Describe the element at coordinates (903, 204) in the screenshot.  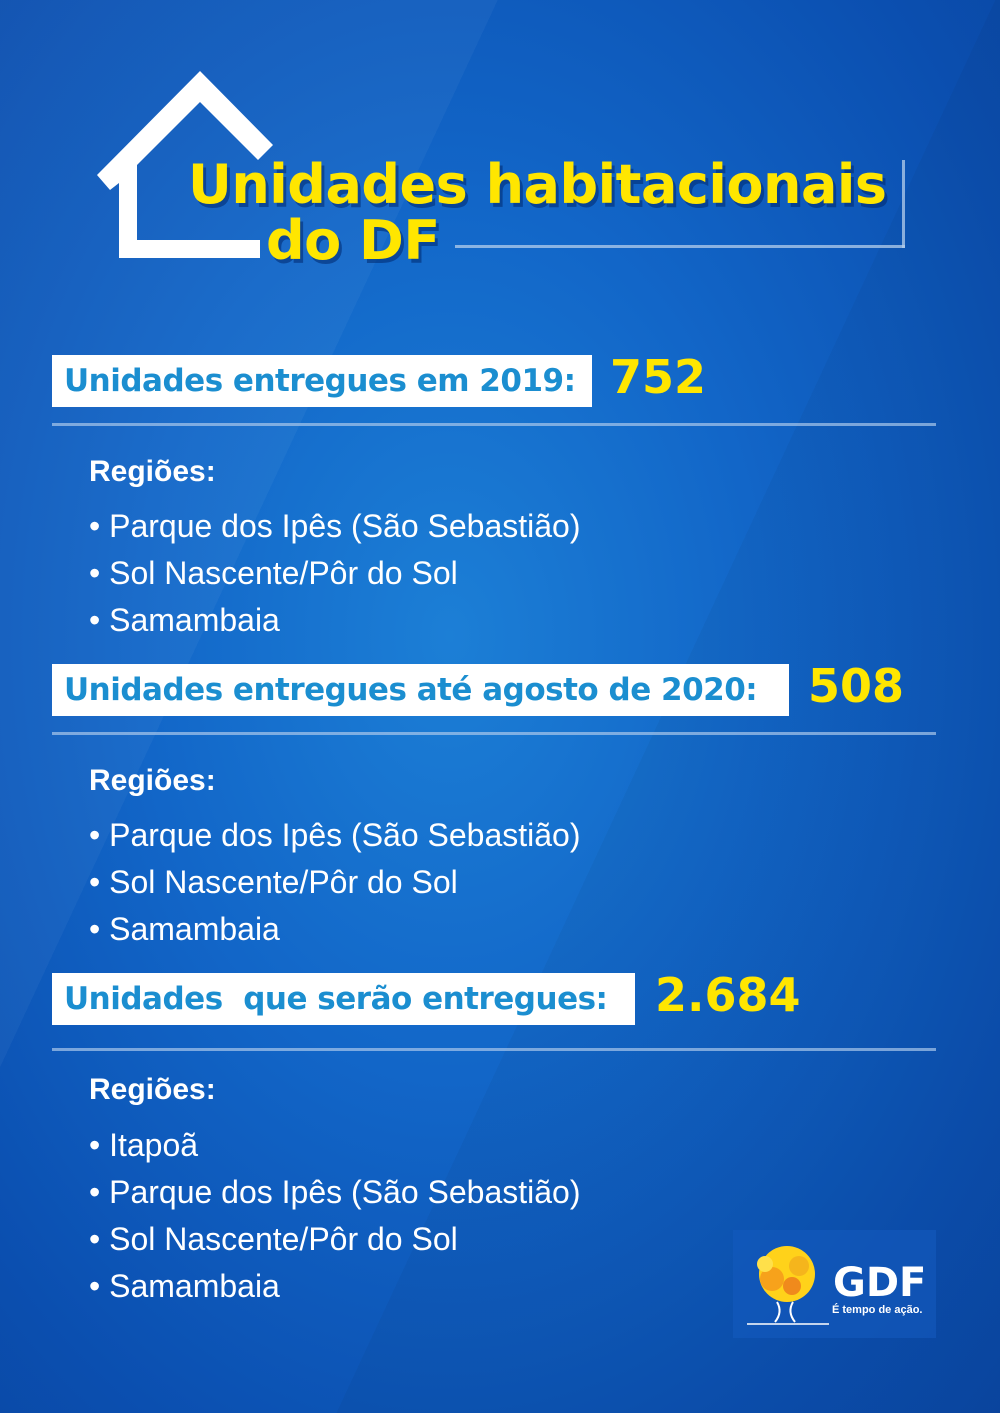
I see `title-frame` at that location.